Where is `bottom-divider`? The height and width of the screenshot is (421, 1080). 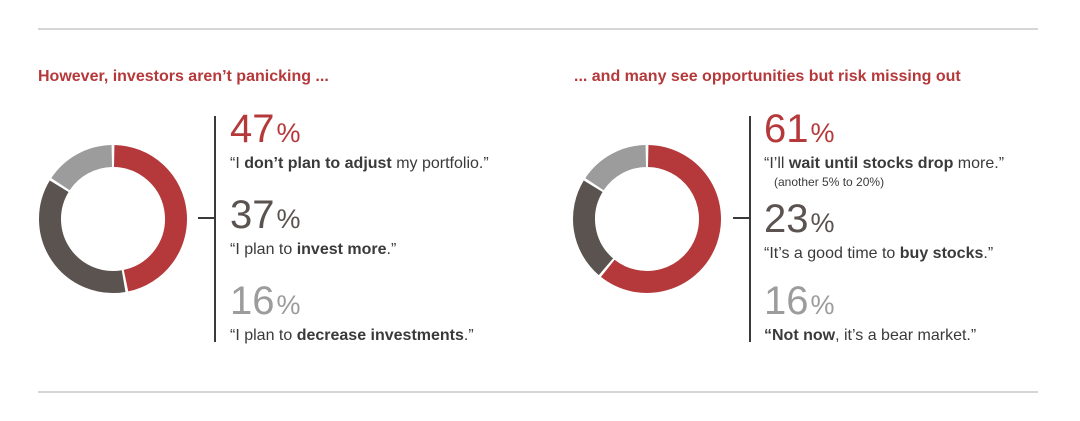
bottom-divider is located at coordinates (538, 392).